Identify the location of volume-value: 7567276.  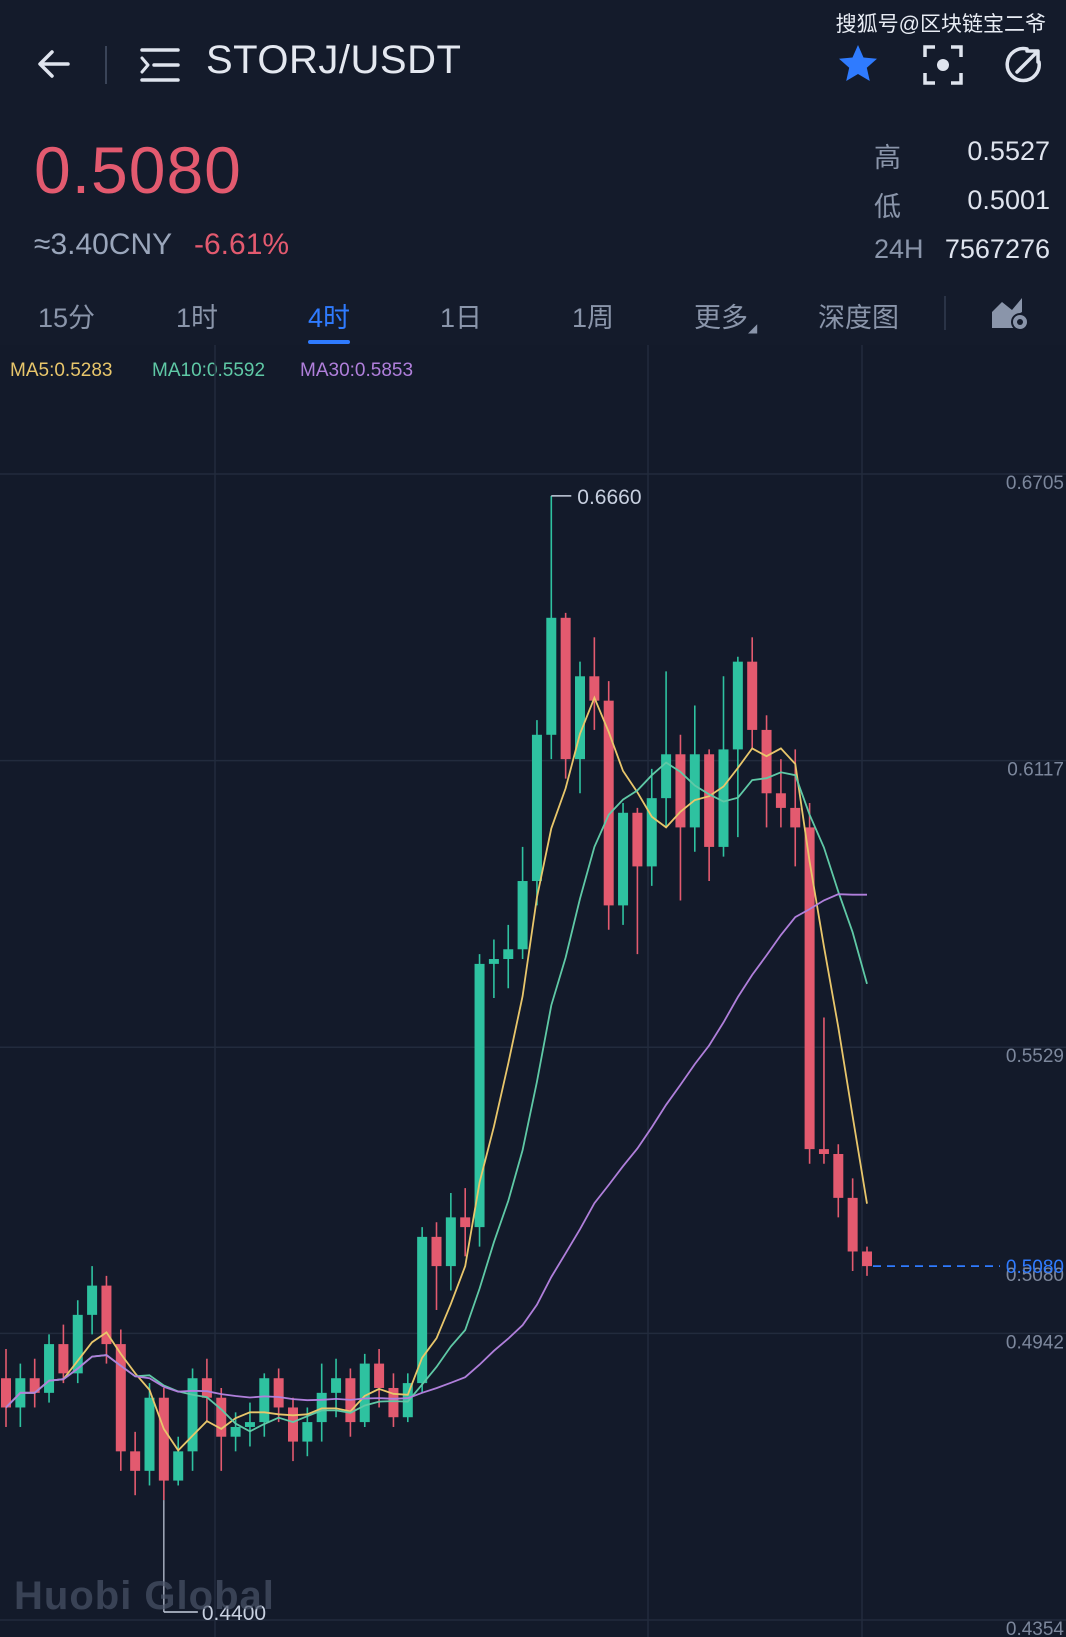
(997, 249).